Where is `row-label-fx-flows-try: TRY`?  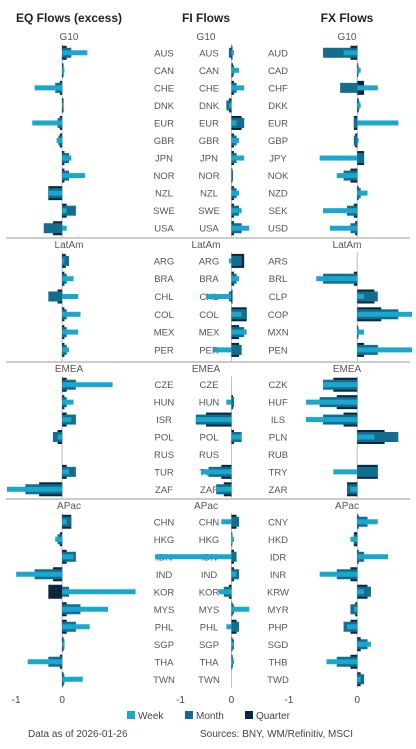 row-label-fx-flows-try: TRY is located at coordinates (278, 472).